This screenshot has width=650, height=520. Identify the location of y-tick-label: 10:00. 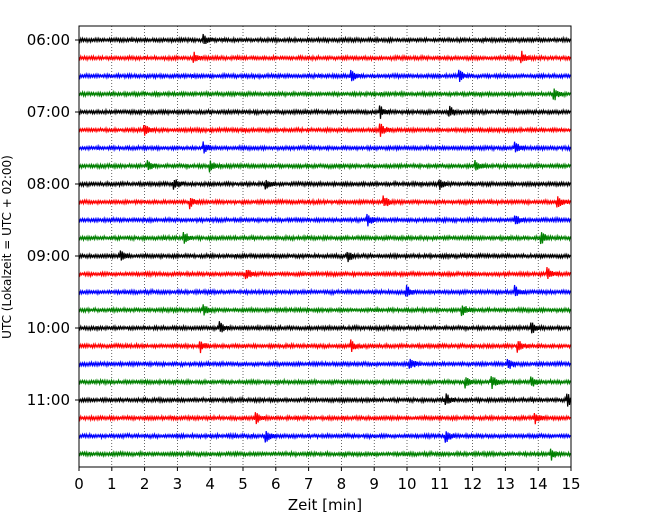
(48, 328).